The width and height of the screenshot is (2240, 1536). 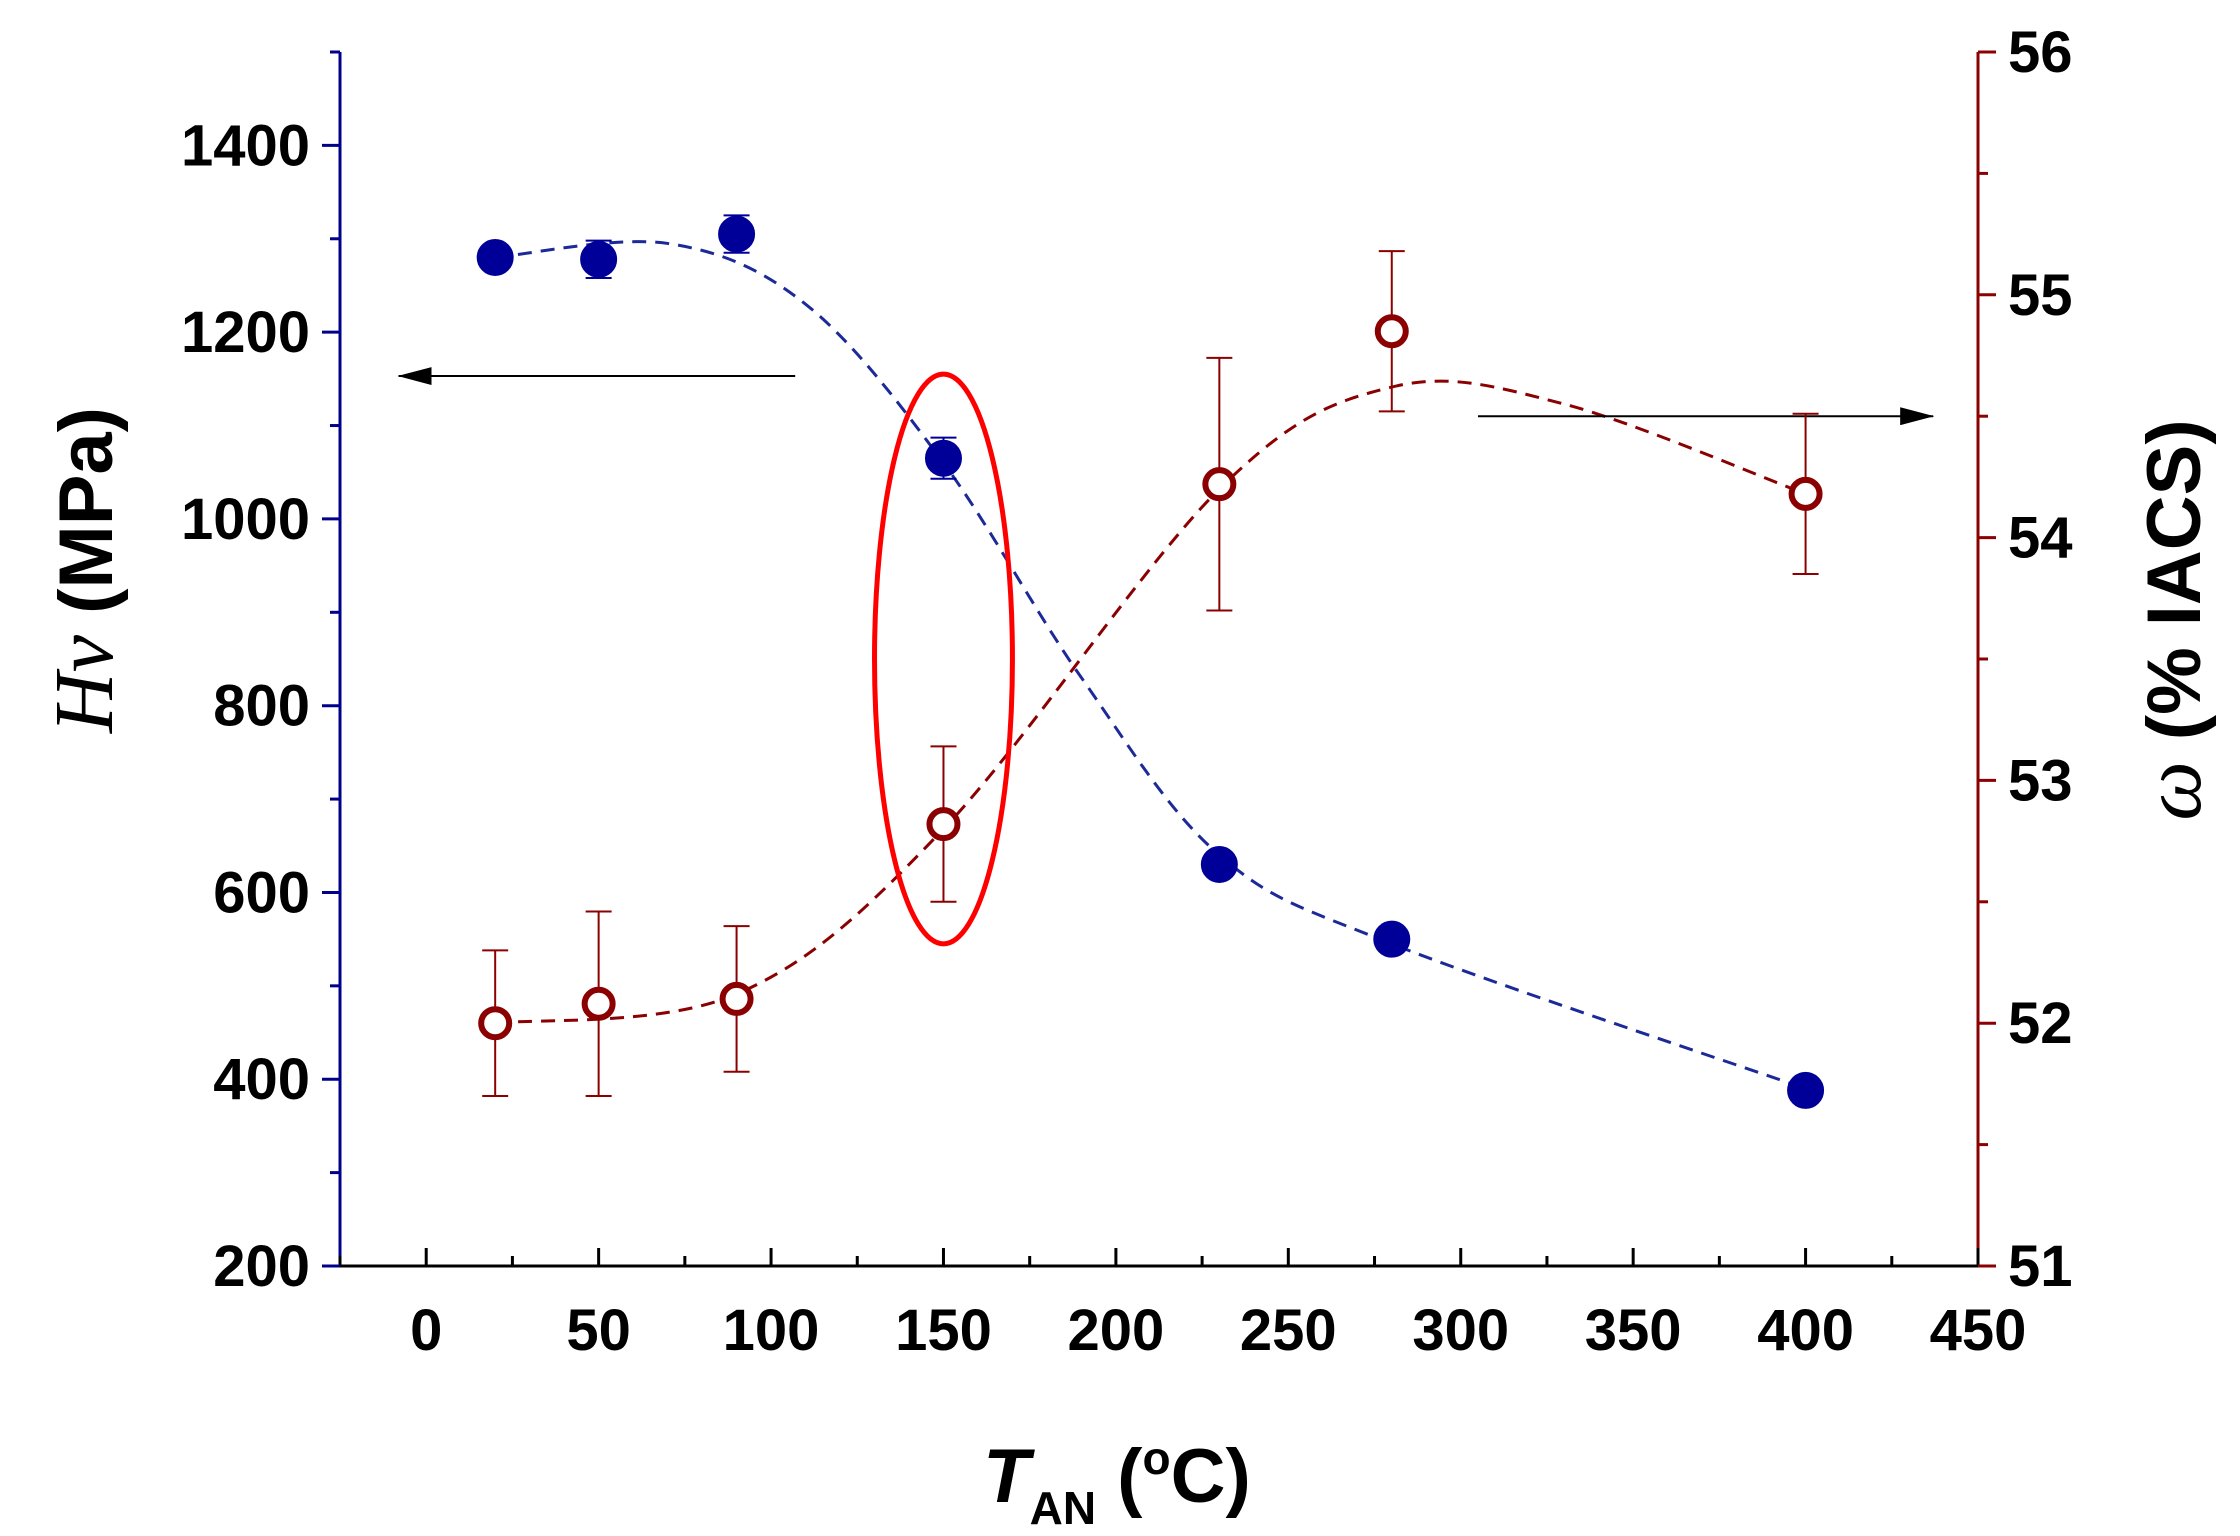 What do you see at coordinates (1116, 1330) in the screenshot?
I see `x-tick-label: 200` at bounding box center [1116, 1330].